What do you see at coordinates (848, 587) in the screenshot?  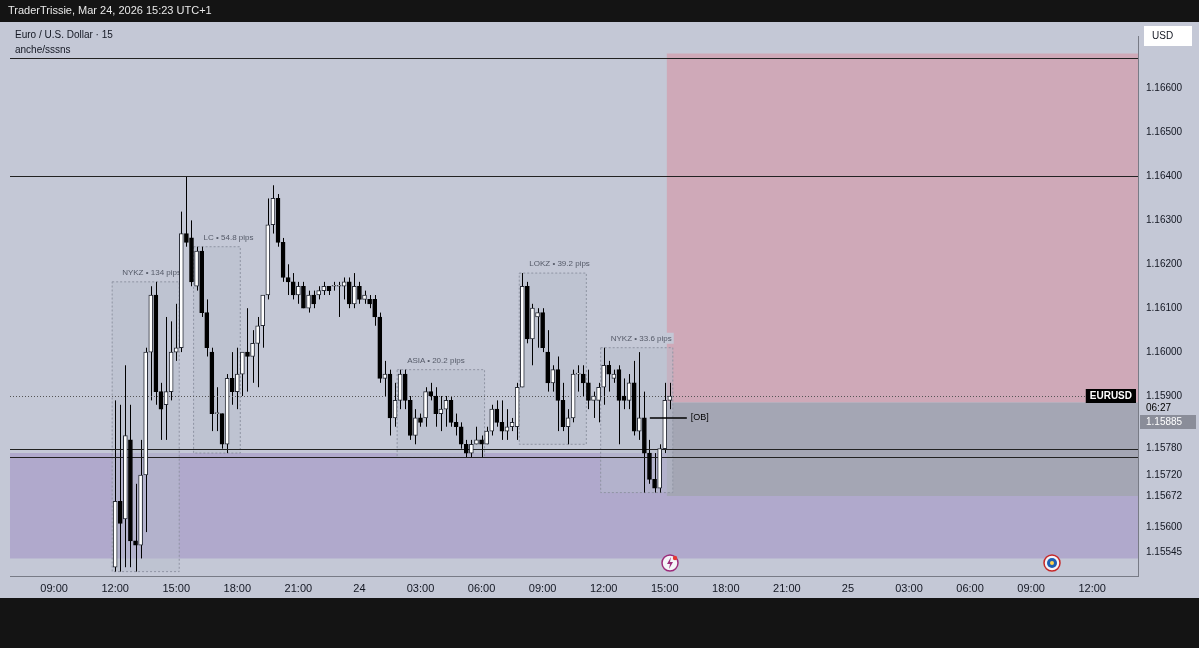 I see `x-tick-label: 25` at bounding box center [848, 587].